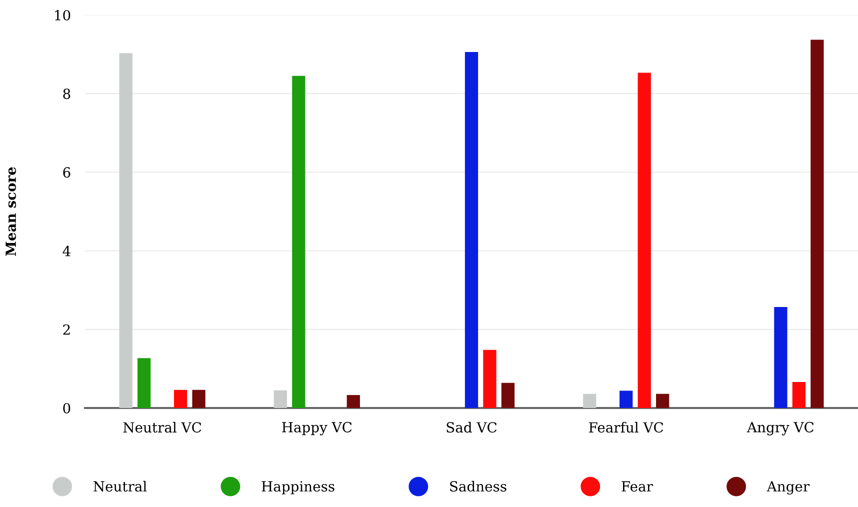 The width and height of the screenshot is (858, 507). What do you see at coordinates (66, 408) in the screenshot?
I see `y-tick-label: 0` at bounding box center [66, 408].